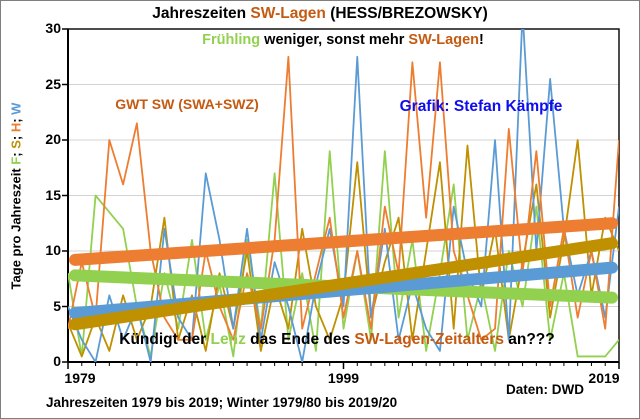  Describe the element at coordinates (53, 139) in the screenshot. I see `y-tick-label: 20` at that location.